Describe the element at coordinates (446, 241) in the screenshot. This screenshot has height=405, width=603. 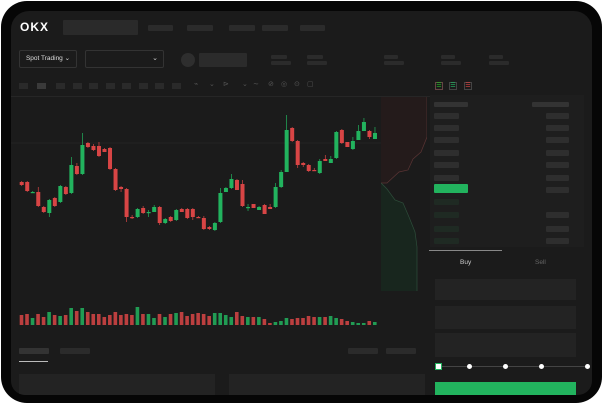
I see `bid-price` at that location.